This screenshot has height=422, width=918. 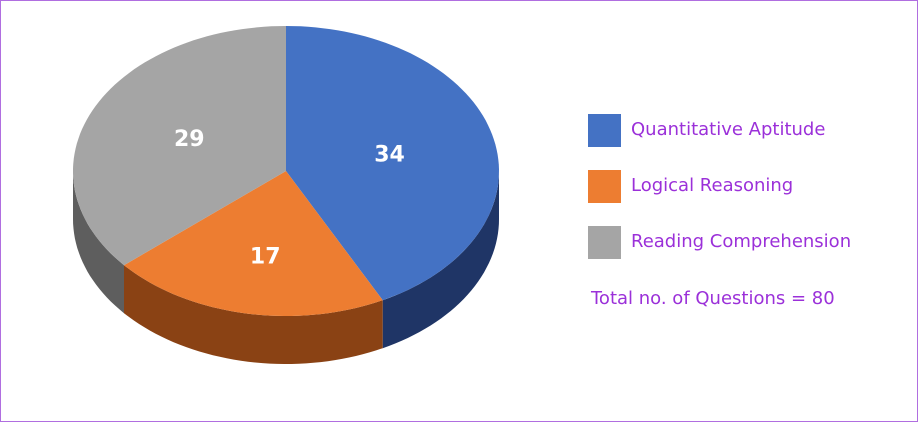 What do you see at coordinates (728, 129) in the screenshot?
I see `legend-label: Quantitative Aptitude` at bounding box center [728, 129].